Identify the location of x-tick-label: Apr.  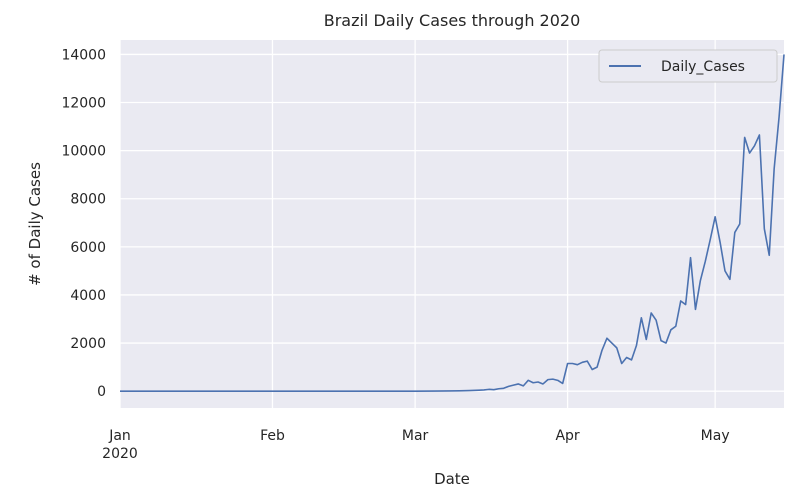
(567, 436).